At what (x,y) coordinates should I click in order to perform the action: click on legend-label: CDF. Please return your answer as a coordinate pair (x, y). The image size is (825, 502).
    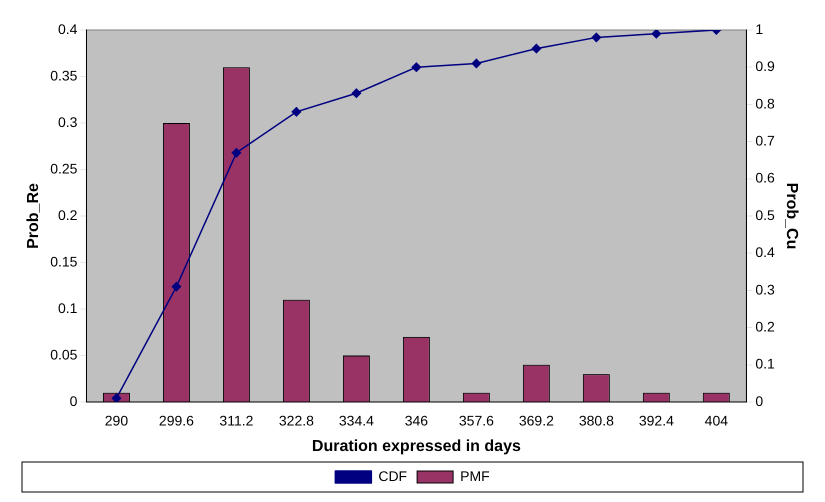
    Looking at the image, I should click on (393, 476).